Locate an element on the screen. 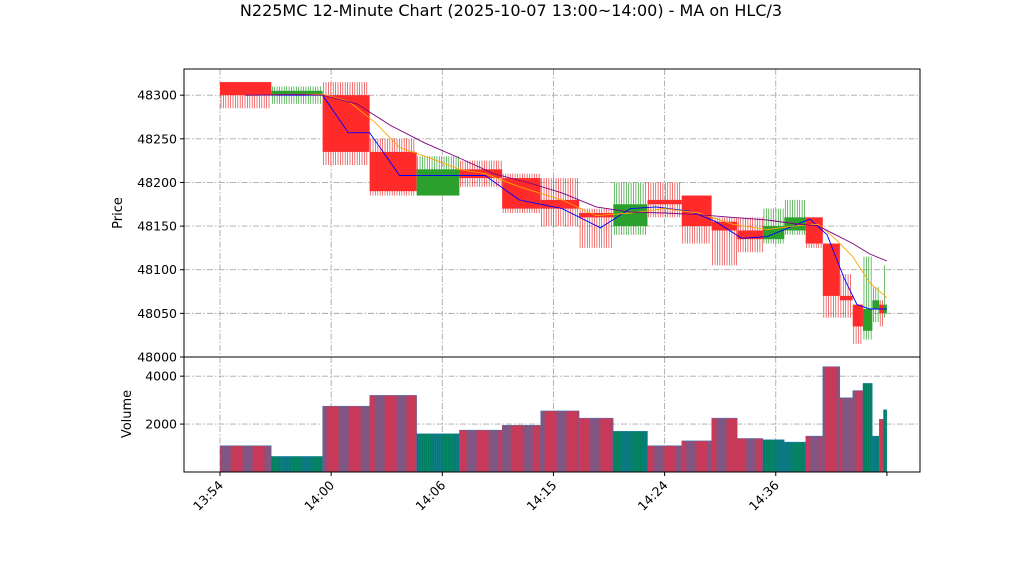 The width and height of the screenshot is (1022, 575). price-tick-label: 48200 is located at coordinates (157, 182).